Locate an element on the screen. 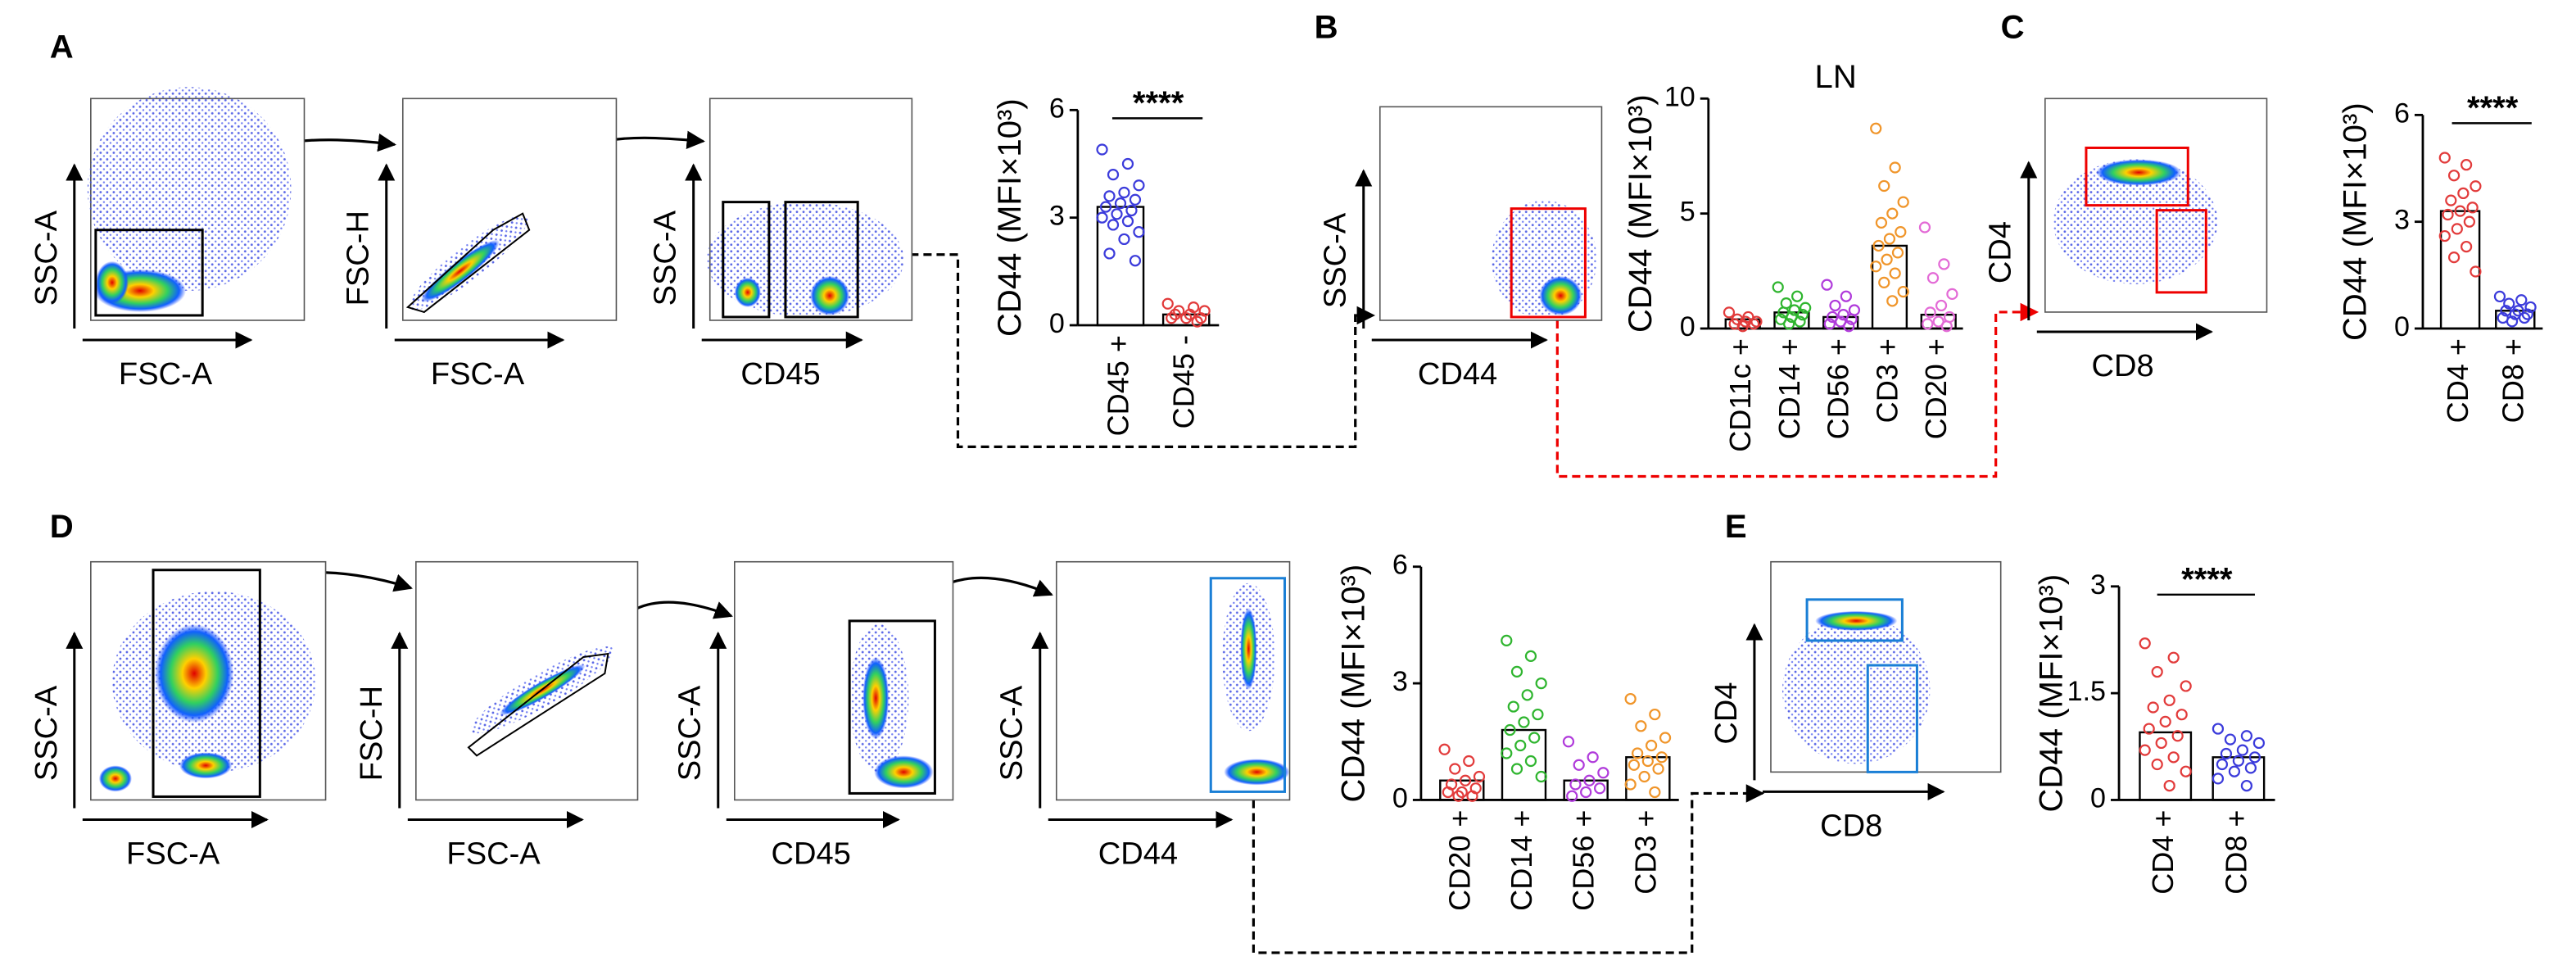 This screenshot has height=979, width=2576. bar-chart: 0 3 6 CD44 (MFI×10³) CD4 + CD8 + **** is located at coordinates (2440, 256).